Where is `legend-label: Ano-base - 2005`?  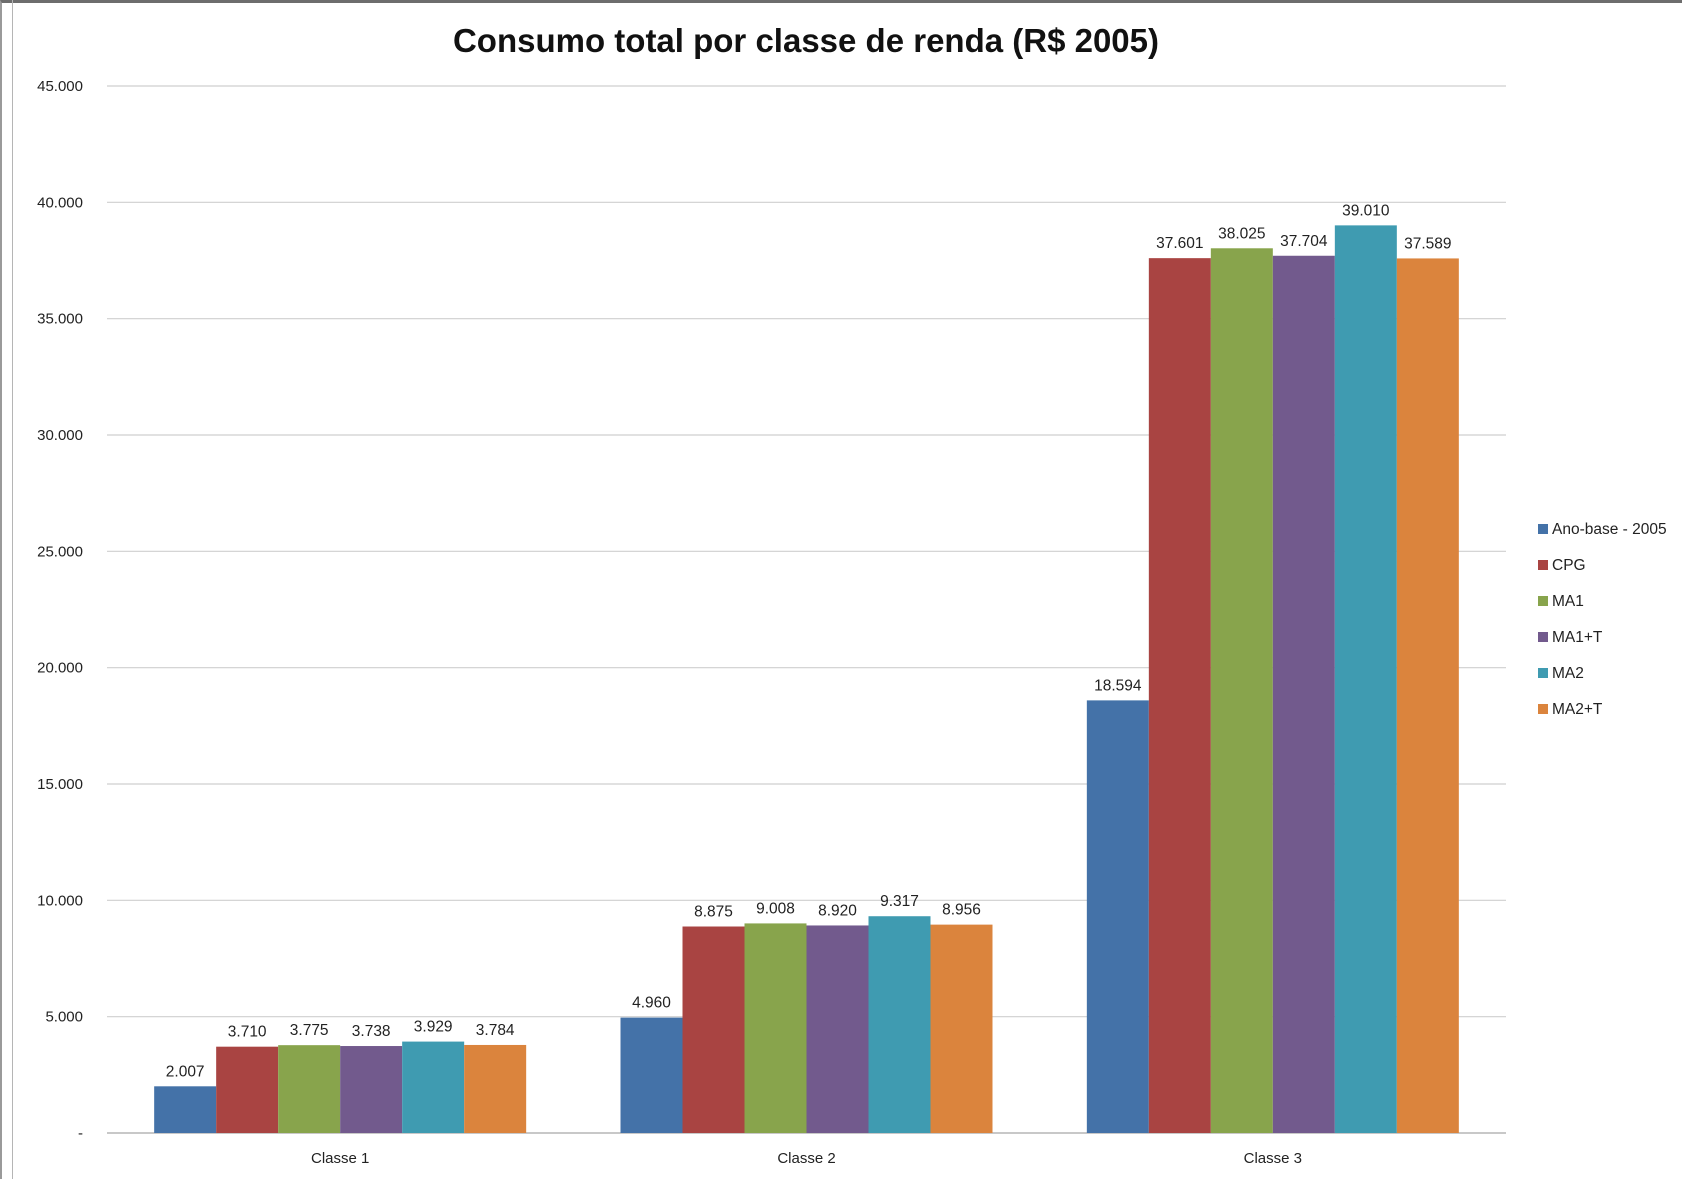 legend-label: Ano-base - 2005 is located at coordinates (1609, 529).